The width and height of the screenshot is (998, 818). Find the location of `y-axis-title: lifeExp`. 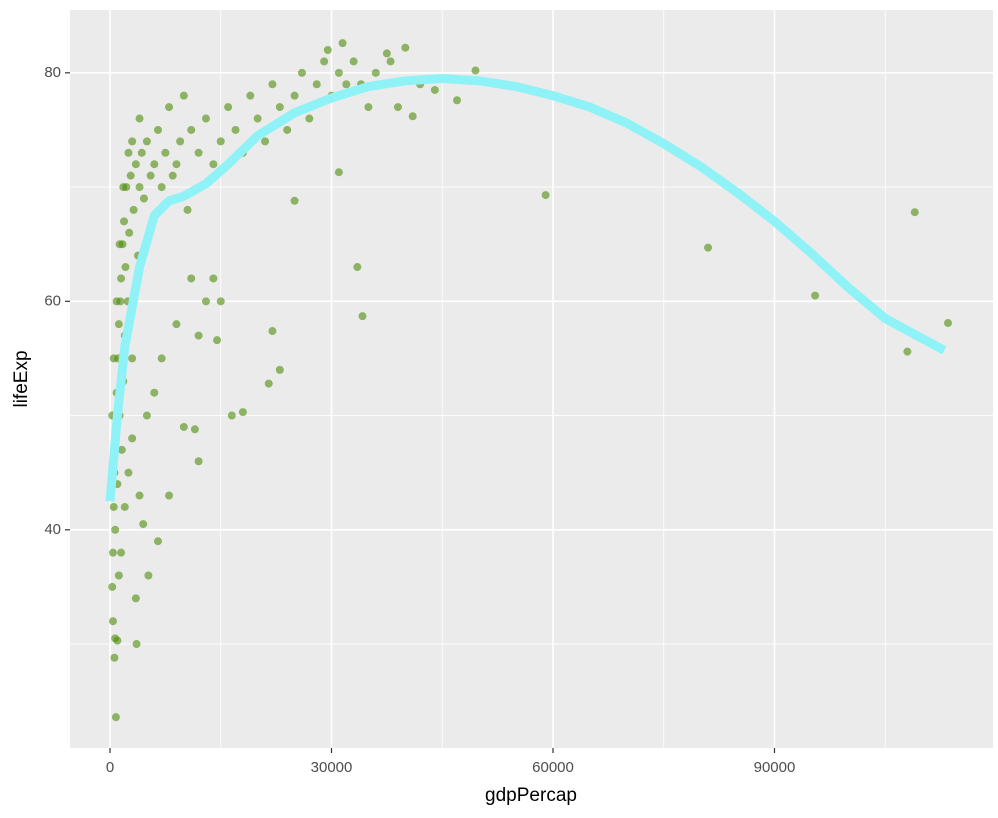

y-axis-title: lifeExp is located at coordinates (21, 378).